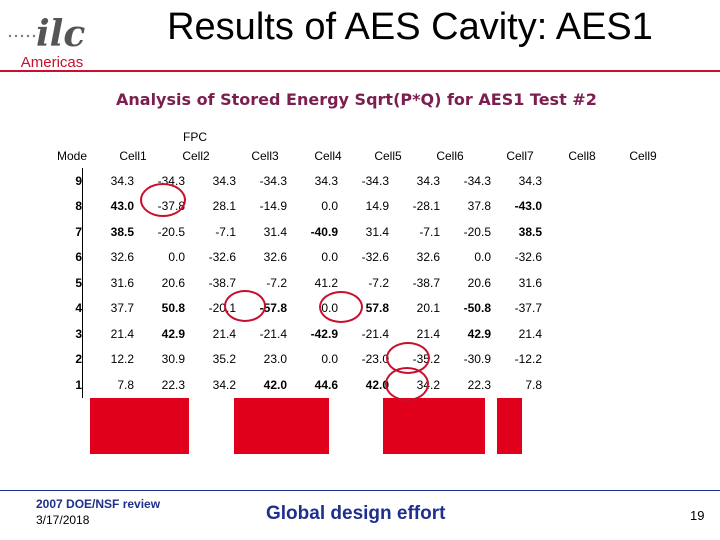  I want to click on title-rule, so click(360, 71).